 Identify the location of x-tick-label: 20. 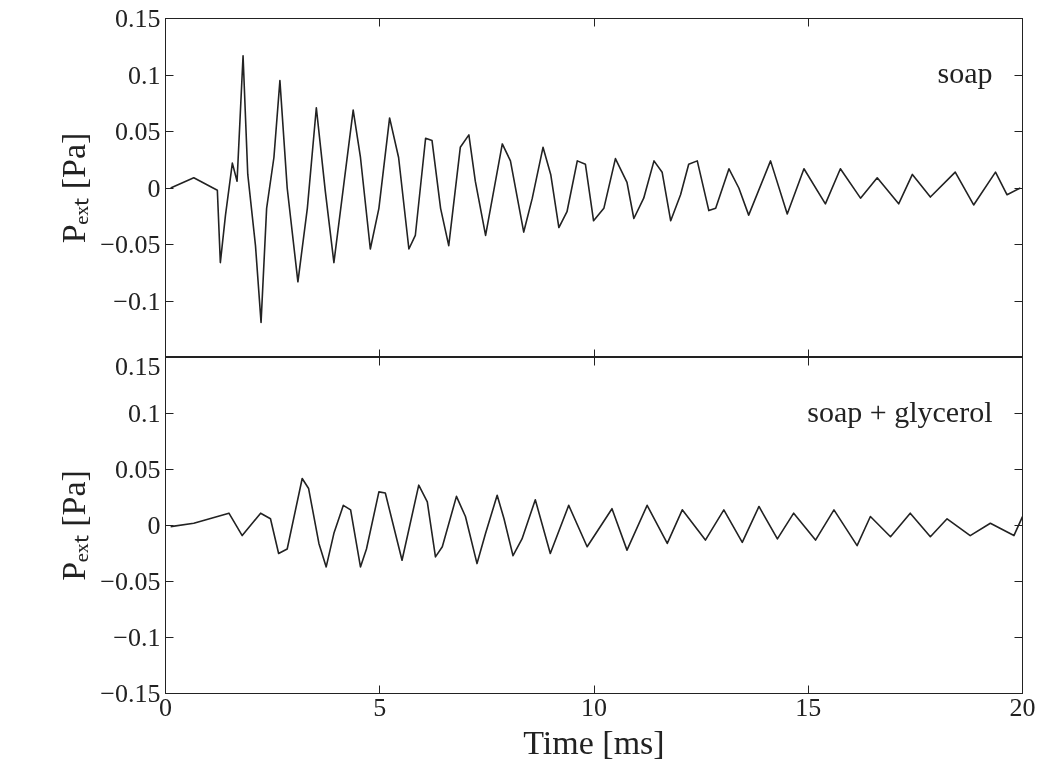
(1022, 707).